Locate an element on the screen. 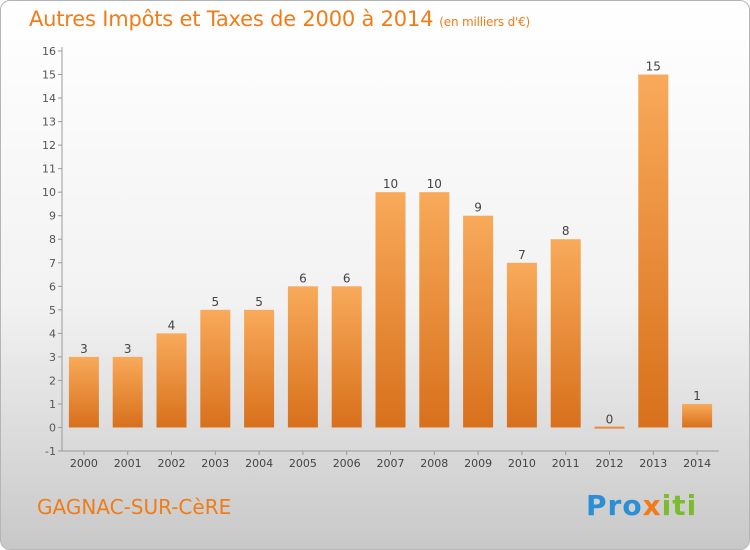 This screenshot has width=750, height=550. y-tick-label: 15 is located at coordinates (49, 75).